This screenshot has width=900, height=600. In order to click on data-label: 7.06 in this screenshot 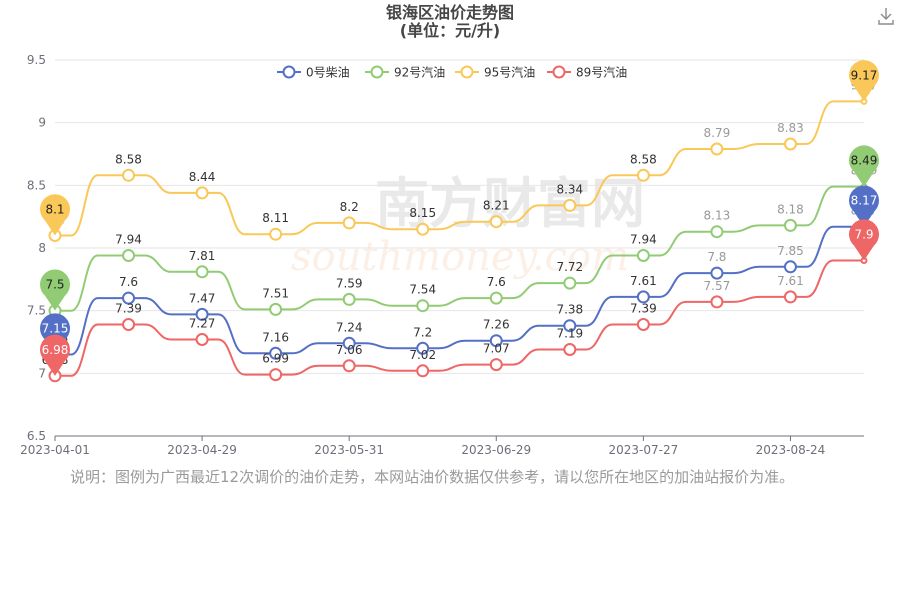, I will do `click(349, 350)`.